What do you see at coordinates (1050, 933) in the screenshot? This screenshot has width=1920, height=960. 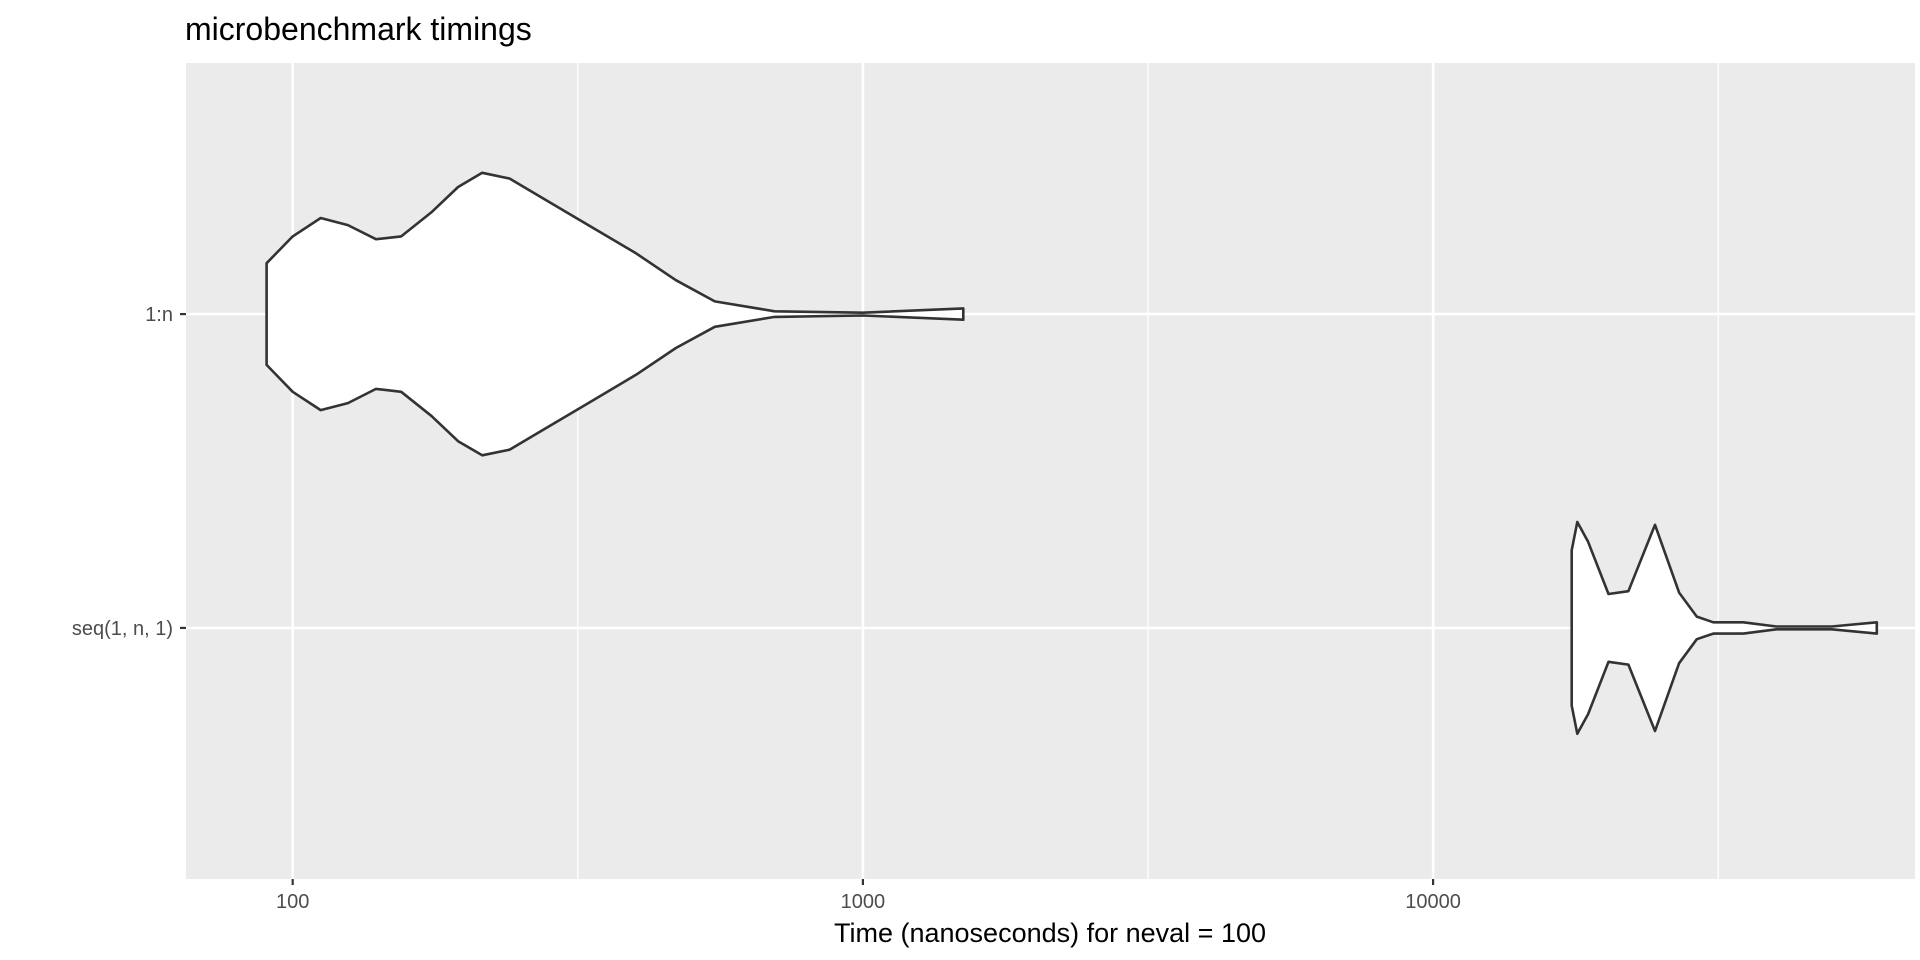 I see `x-axis-title: Time (nanoseconds) for neval = 100` at bounding box center [1050, 933].